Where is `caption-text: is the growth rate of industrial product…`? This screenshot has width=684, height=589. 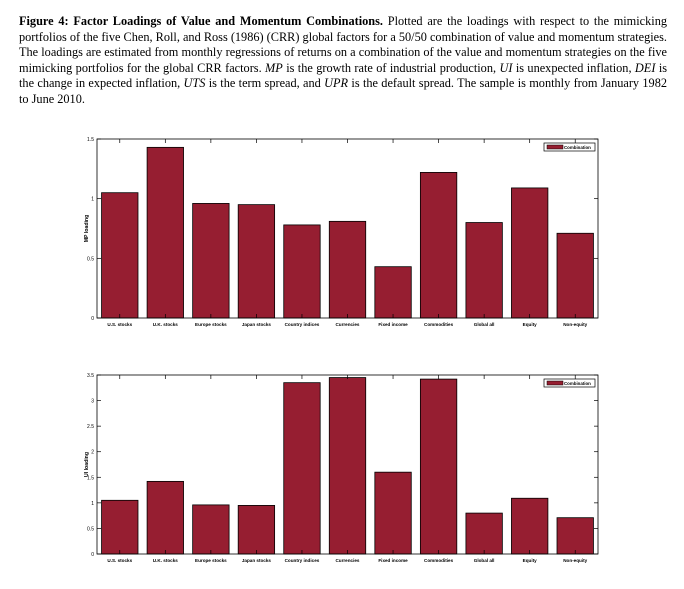 caption-text: is the growth rate of industrial product… is located at coordinates (391, 67).